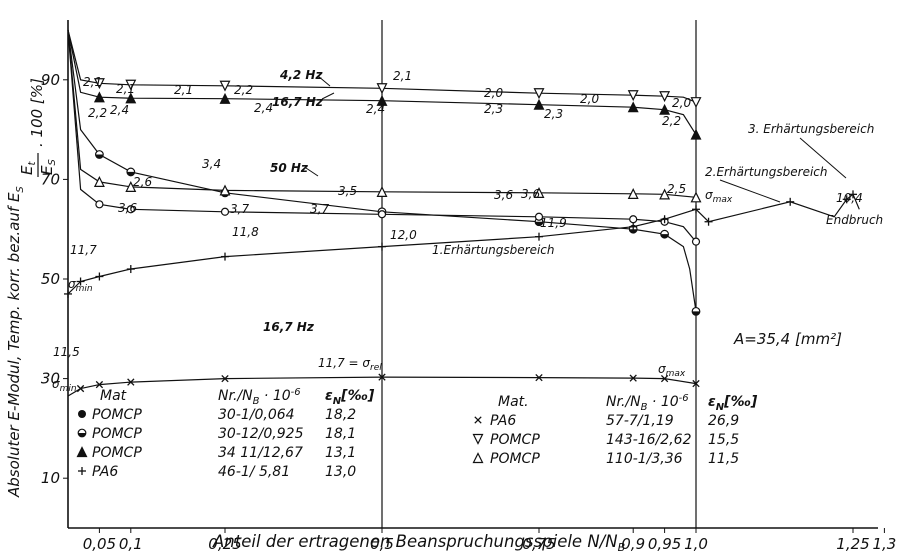 The height and width of the screenshot is (551, 901). What do you see at coordinates (50, 179) in the screenshot?
I see `y-tick-label: 70` at bounding box center [50, 179].